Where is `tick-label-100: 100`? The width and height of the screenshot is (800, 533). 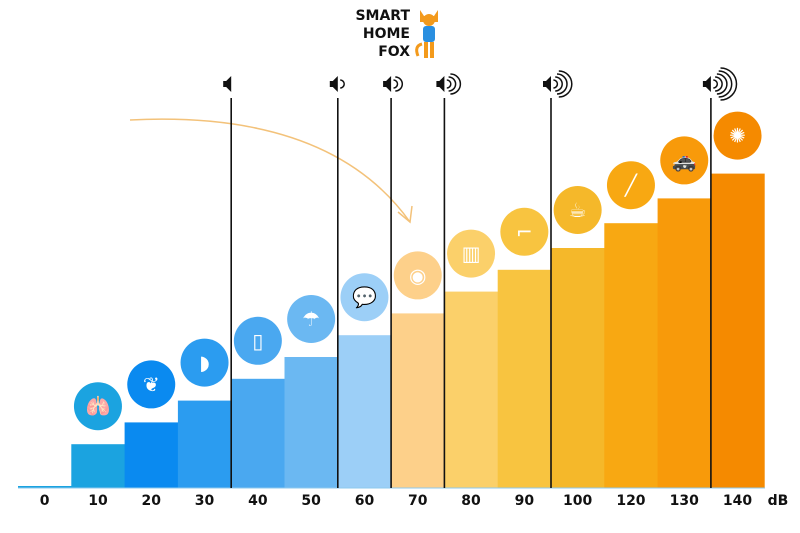 tick-label-100: 100 is located at coordinates (577, 501).